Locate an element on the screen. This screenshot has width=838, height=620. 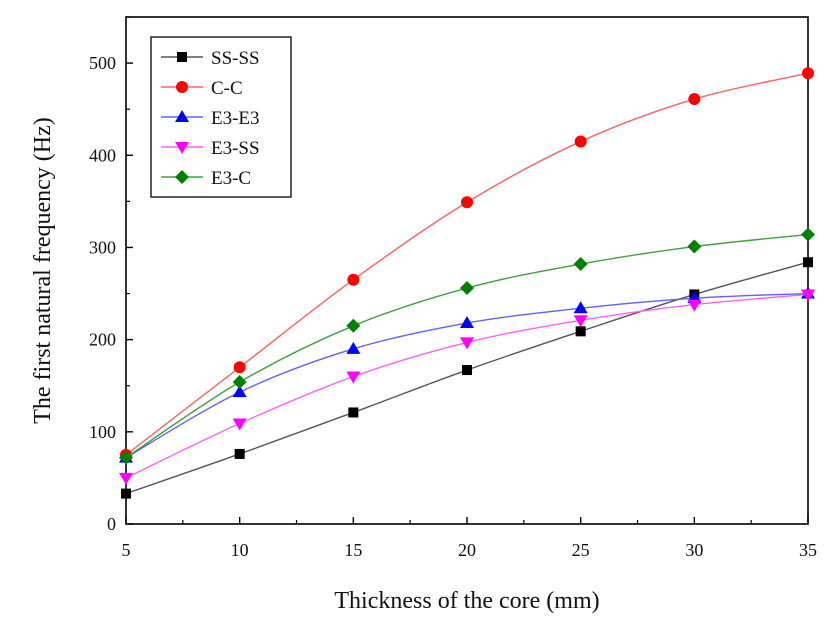
y-tick-label: 500 is located at coordinates (102, 63).